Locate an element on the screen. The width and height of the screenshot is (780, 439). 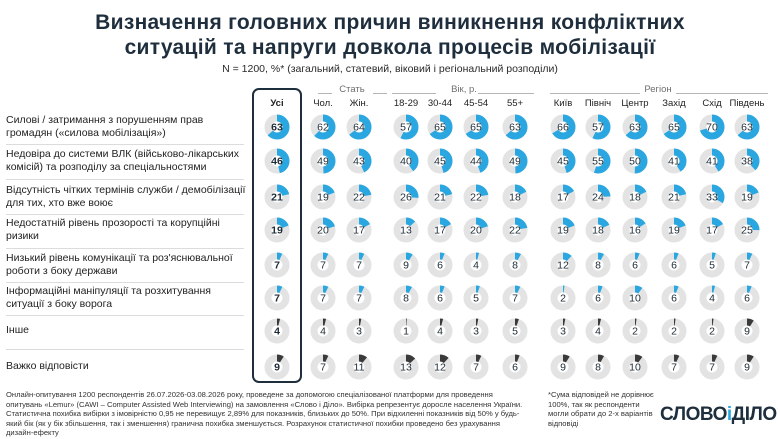
donut-value-label: 20 is located at coordinates (323, 231).